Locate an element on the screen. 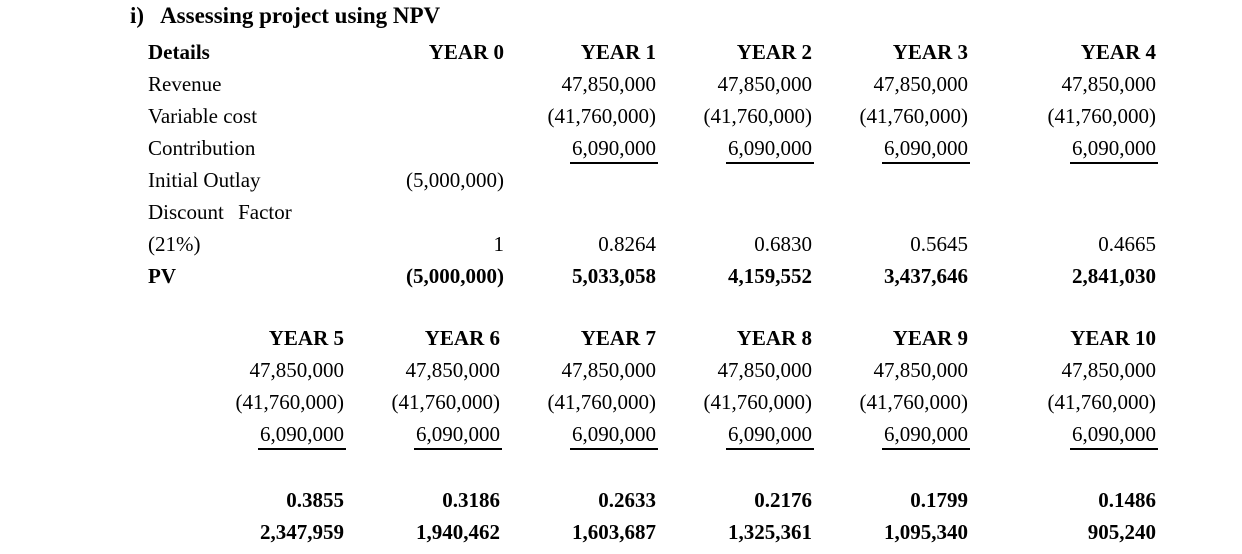 This screenshot has height=554, width=1242. row-label: Revenue is located at coordinates (185, 84).